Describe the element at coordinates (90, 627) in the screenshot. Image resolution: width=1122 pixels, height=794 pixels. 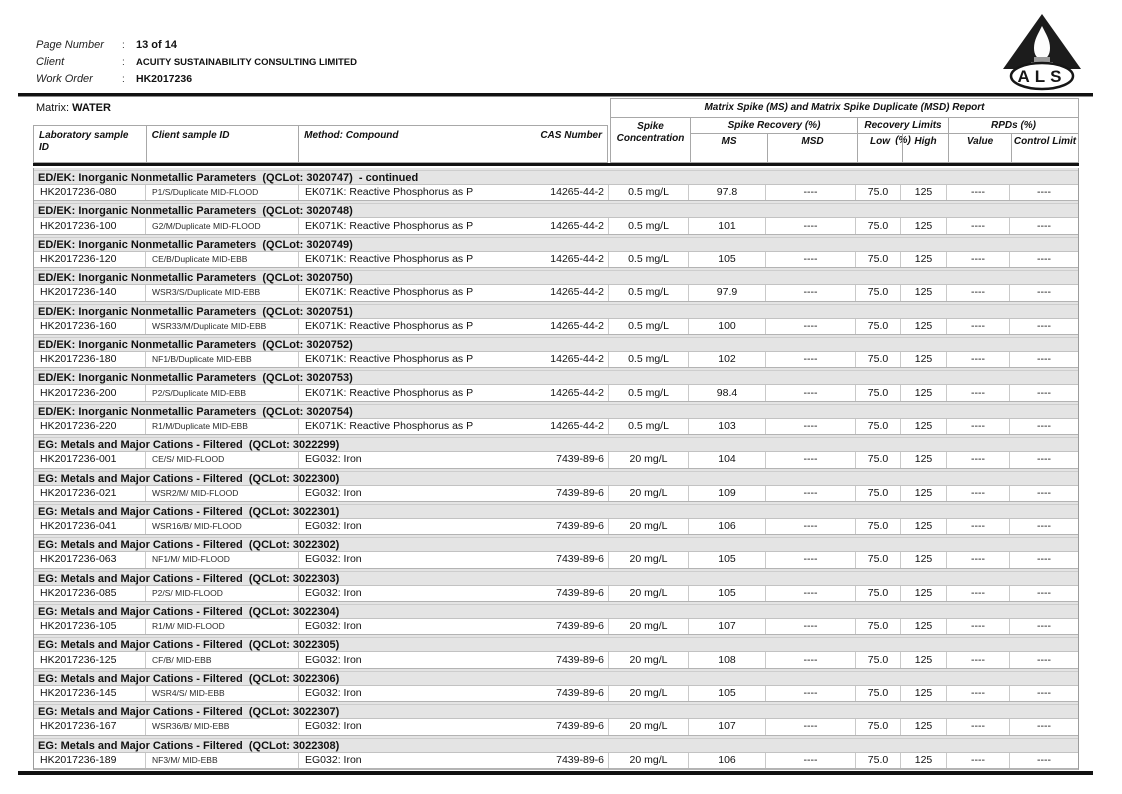
I see `cell-laboratory-sample-id: HK2017236-105` at that location.